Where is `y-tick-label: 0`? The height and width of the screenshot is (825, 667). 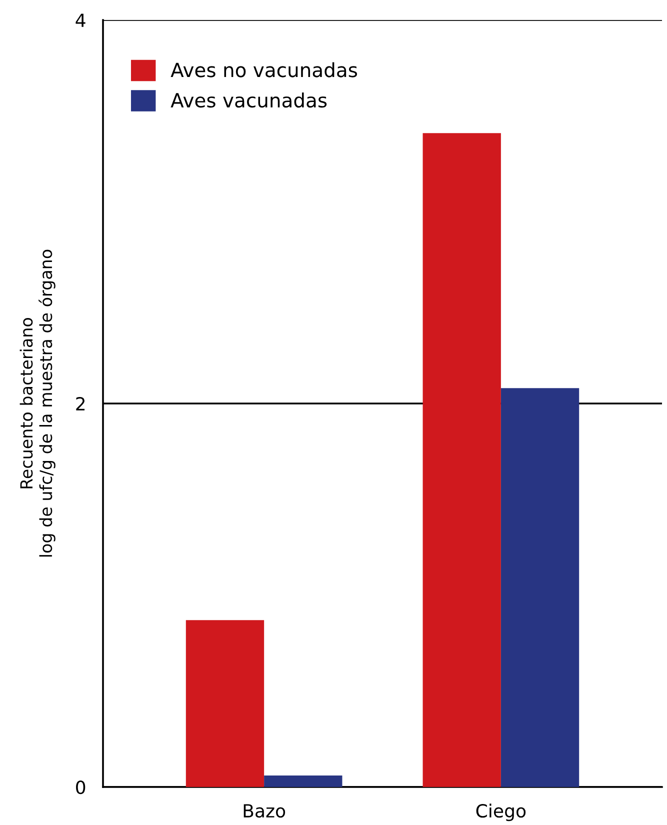 y-tick-label: 0 is located at coordinates (81, 787).